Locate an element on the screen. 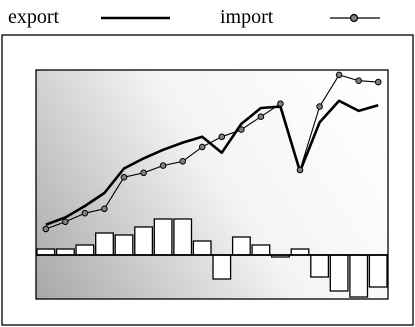  legend: export import is located at coordinates (194, 17).